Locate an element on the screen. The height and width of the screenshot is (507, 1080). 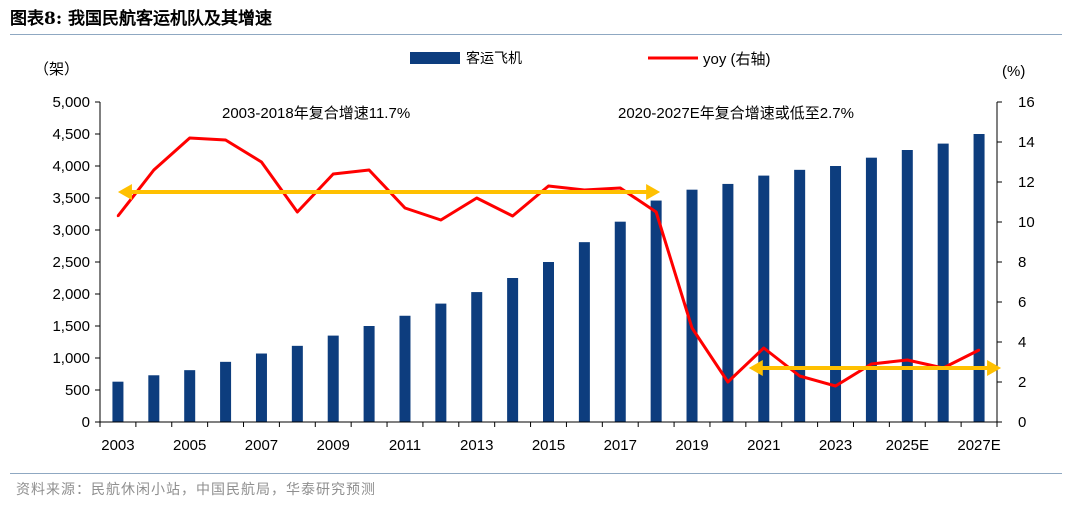
right-tick-label: 0 is located at coordinates (1022, 422).